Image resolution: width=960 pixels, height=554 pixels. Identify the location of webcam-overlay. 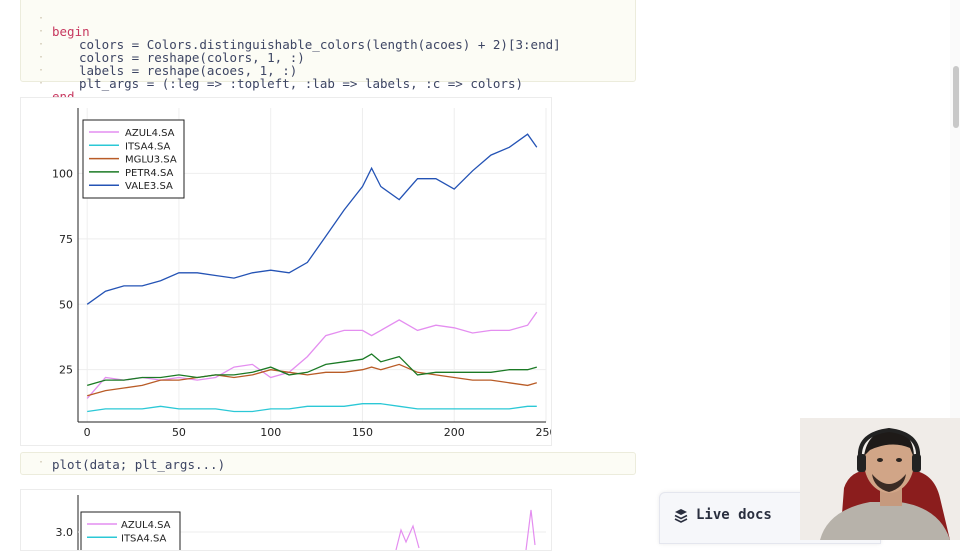
(880, 479).